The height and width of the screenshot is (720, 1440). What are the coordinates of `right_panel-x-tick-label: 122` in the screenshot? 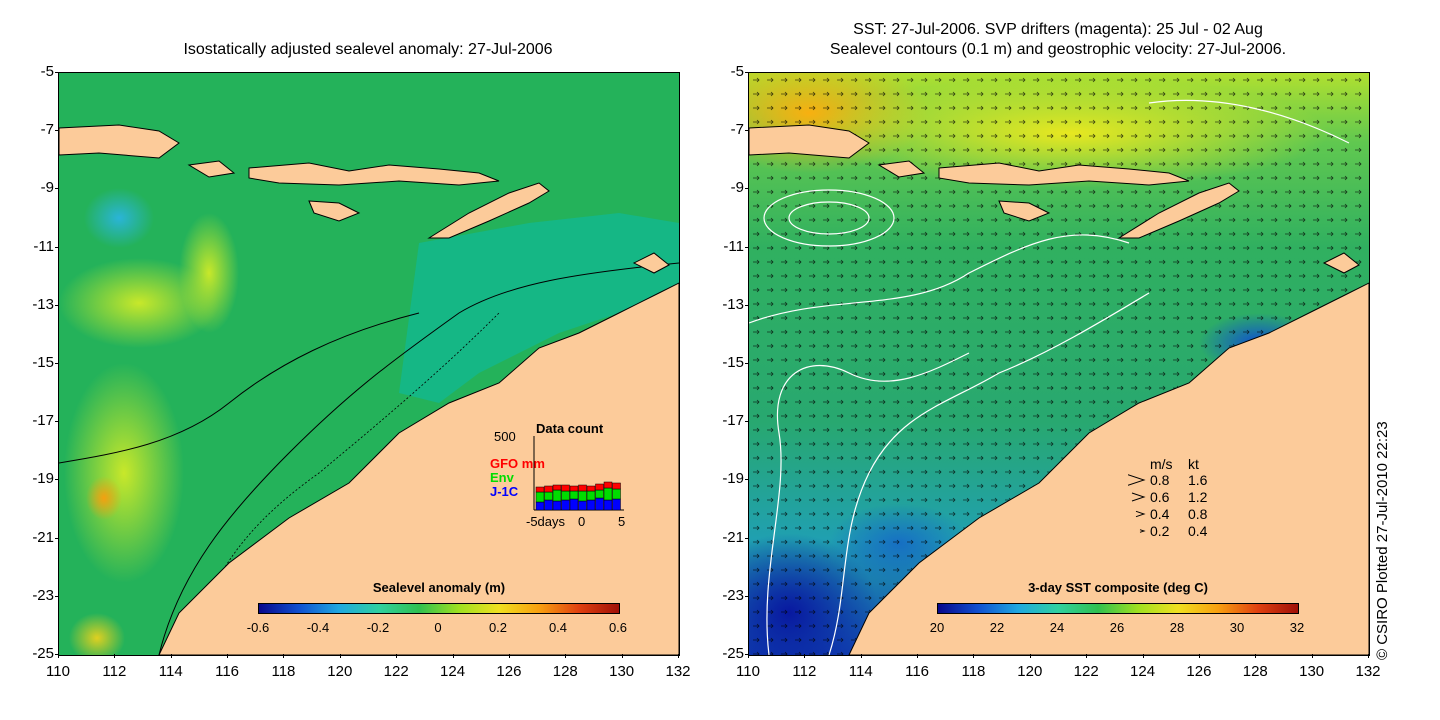 It's located at (1086, 671).